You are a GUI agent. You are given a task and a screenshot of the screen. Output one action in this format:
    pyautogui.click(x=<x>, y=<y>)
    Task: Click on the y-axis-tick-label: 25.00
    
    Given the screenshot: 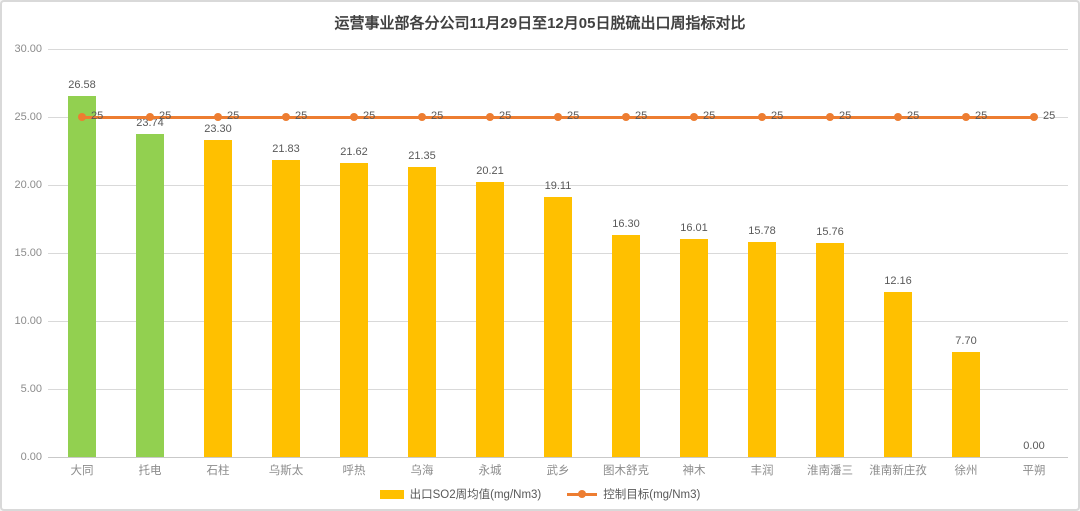 What is the action you would take?
    pyautogui.click(x=28, y=116)
    